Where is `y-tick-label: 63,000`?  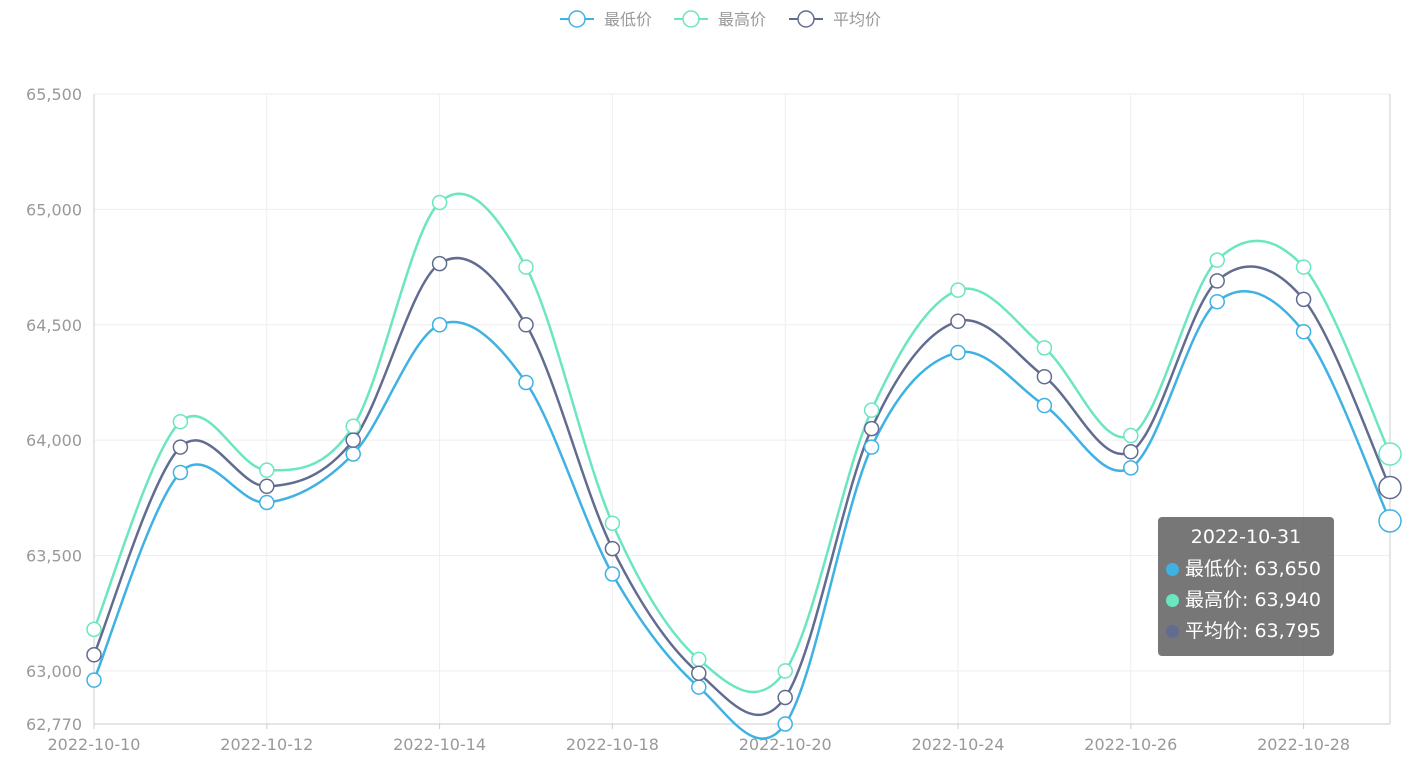 y-tick-label: 63,000 is located at coordinates (54, 671).